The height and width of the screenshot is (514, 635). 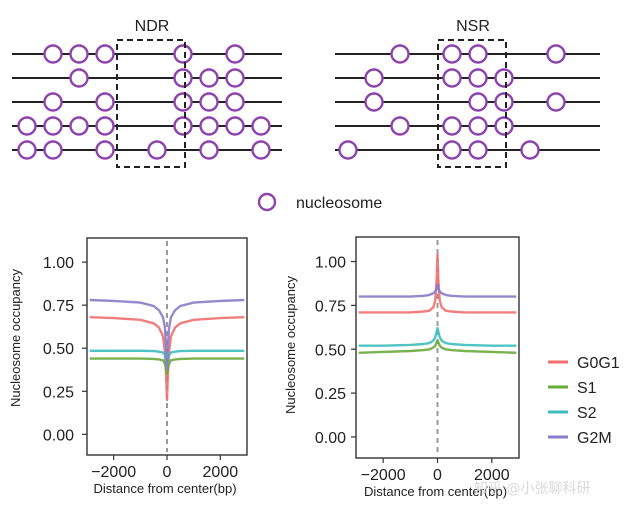 What do you see at coordinates (339, 203) in the screenshot?
I see `nucleosome-legend-label: nucleosome` at bounding box center [339, 203].